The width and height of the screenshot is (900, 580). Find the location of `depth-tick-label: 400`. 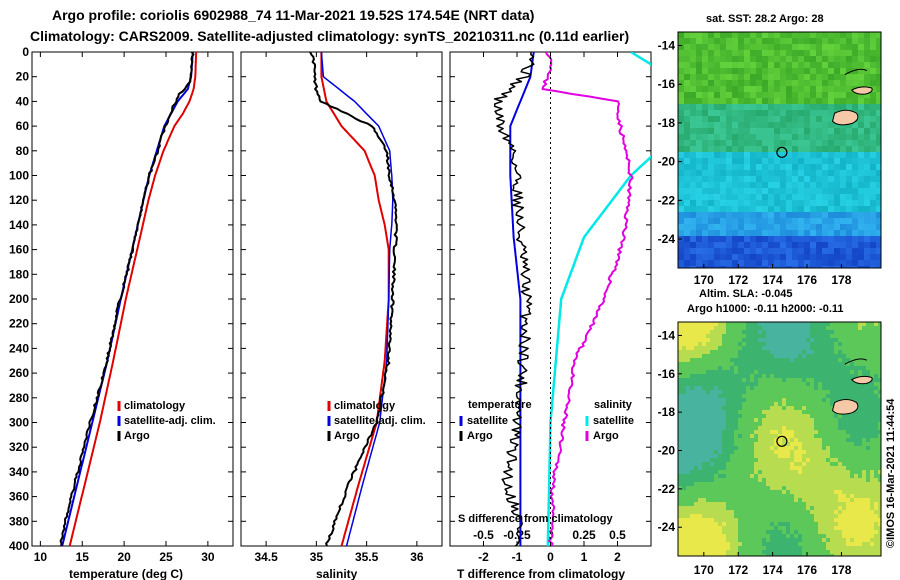

depth-tick-label: 400 is located at coordinates (19, 546).